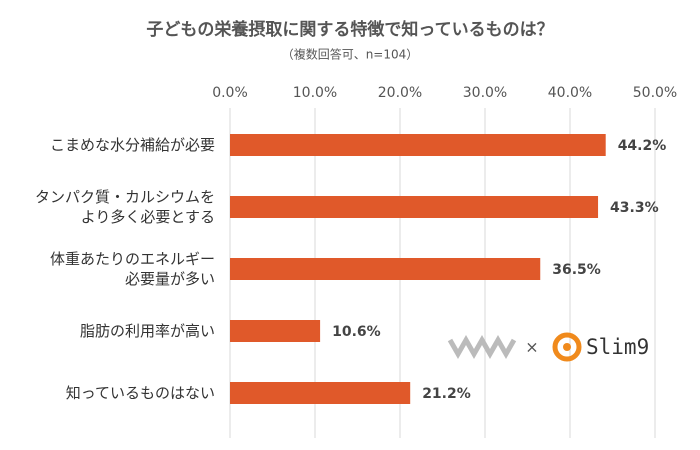 The height and width of the screenshot is (450, 700). What do you see at coordinates (485, 93) in the screenshot?
I see `x-tick-label: 30.0%` at bounding box center [485, 93].